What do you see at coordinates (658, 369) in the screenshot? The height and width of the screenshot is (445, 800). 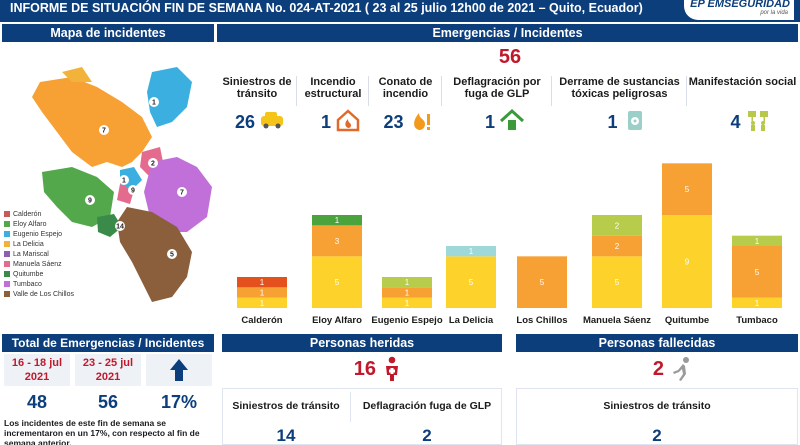 I see `deceased-total: 2` at bounding box center [658, 369].